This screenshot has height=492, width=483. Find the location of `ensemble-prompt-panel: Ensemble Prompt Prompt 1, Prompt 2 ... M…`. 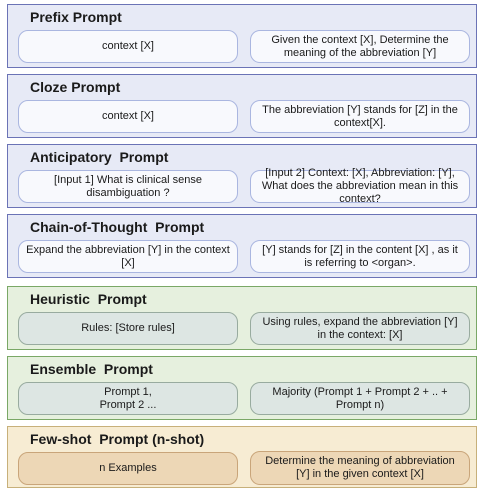

ensemble-prompt-panel: Ensemble Prompt Prompt 1, Prompt 2 ... M… is located at coordinates (242, 388).